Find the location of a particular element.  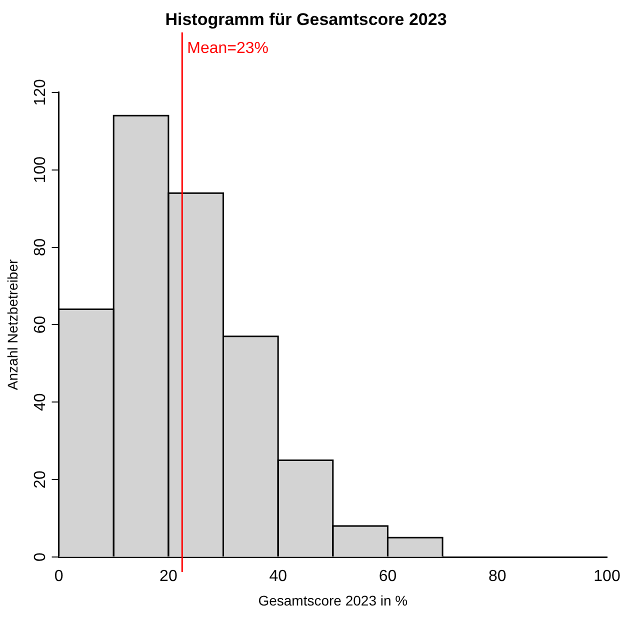

x-axis-title: Gesamtscore 2023 in % is located at coordinates (333, 600).